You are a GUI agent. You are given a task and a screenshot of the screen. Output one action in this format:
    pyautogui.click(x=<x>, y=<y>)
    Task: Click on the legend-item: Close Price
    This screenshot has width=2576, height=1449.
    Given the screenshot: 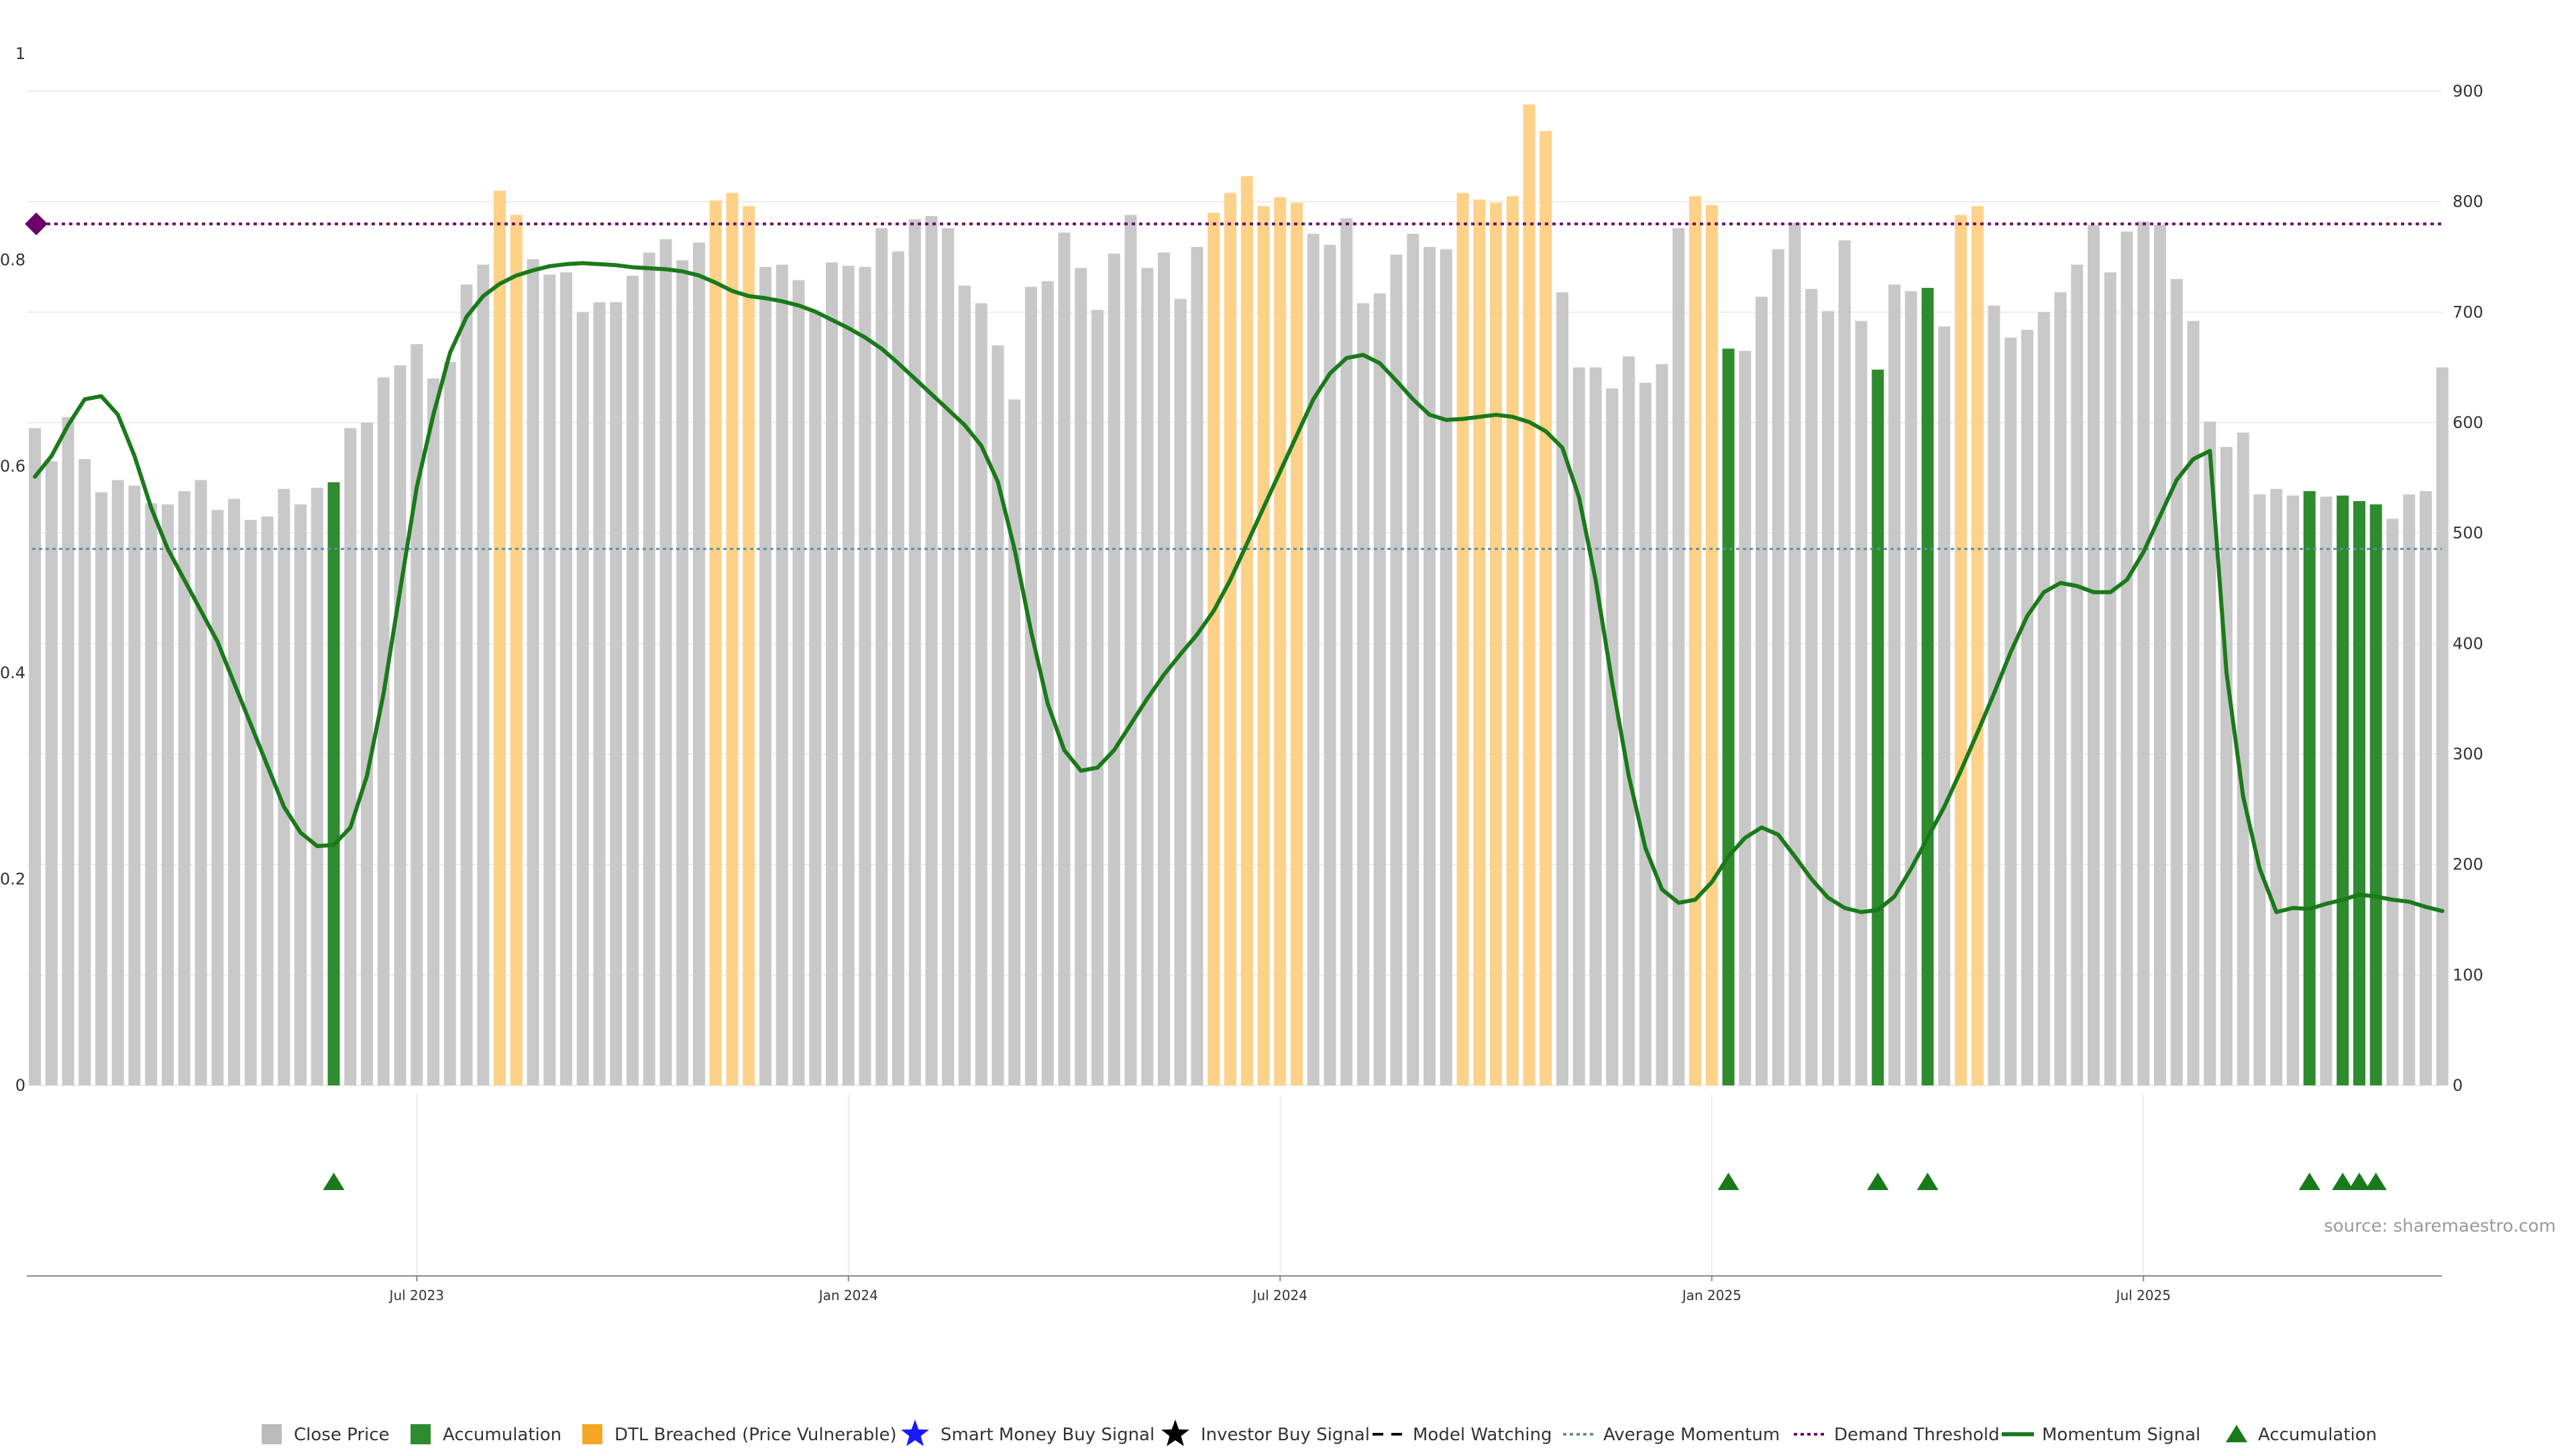 What is the action you would take?
    pyautogui.click(x=326, y=1434)
    